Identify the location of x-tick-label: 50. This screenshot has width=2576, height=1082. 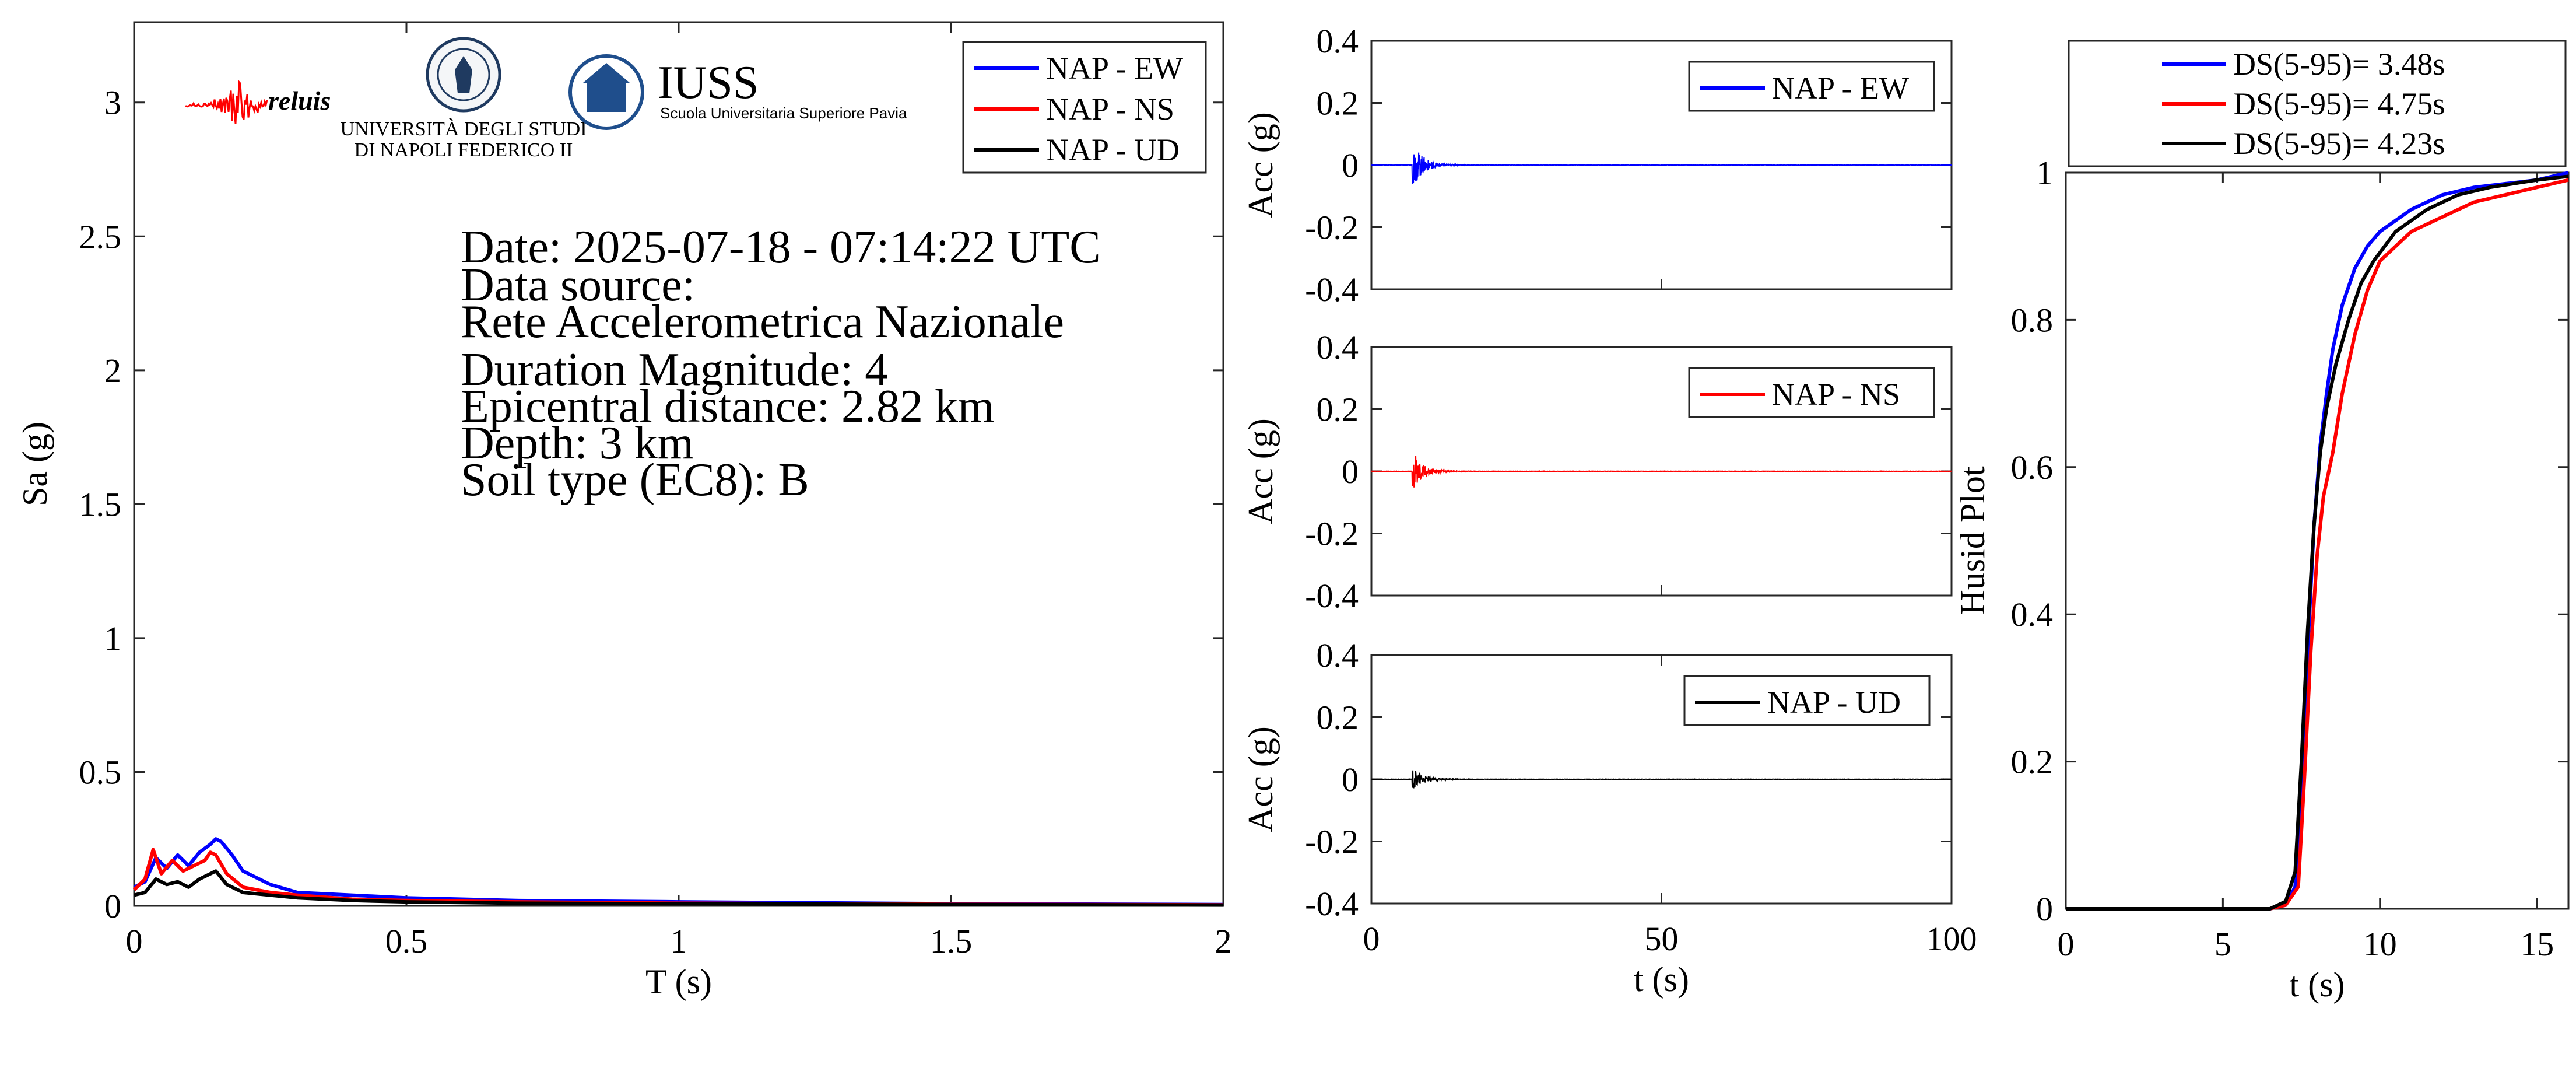
(1662, 939).